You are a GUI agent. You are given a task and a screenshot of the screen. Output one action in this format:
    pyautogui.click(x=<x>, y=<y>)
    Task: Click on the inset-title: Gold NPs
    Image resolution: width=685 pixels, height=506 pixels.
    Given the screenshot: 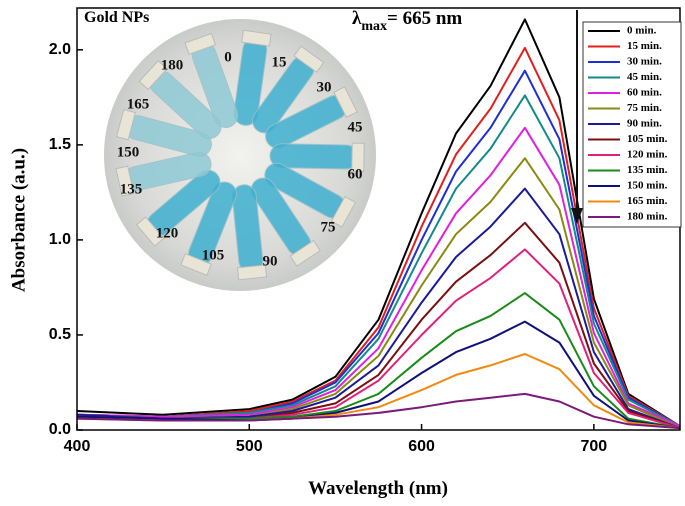 What is the action you would take?
    pyautogui.click(x=116, y=17)
    